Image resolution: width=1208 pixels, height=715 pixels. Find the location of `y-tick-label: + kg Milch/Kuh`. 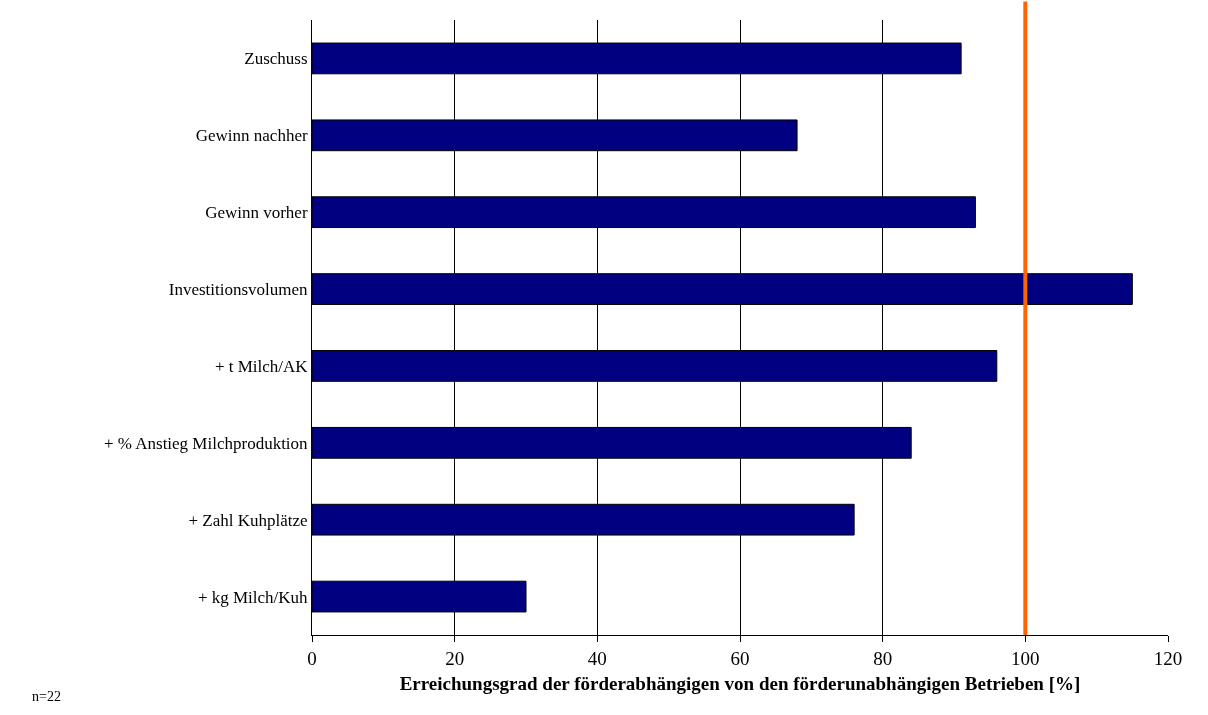

y-tick-label: + kg Milch/Kuh is located at coordinates (253, 597).